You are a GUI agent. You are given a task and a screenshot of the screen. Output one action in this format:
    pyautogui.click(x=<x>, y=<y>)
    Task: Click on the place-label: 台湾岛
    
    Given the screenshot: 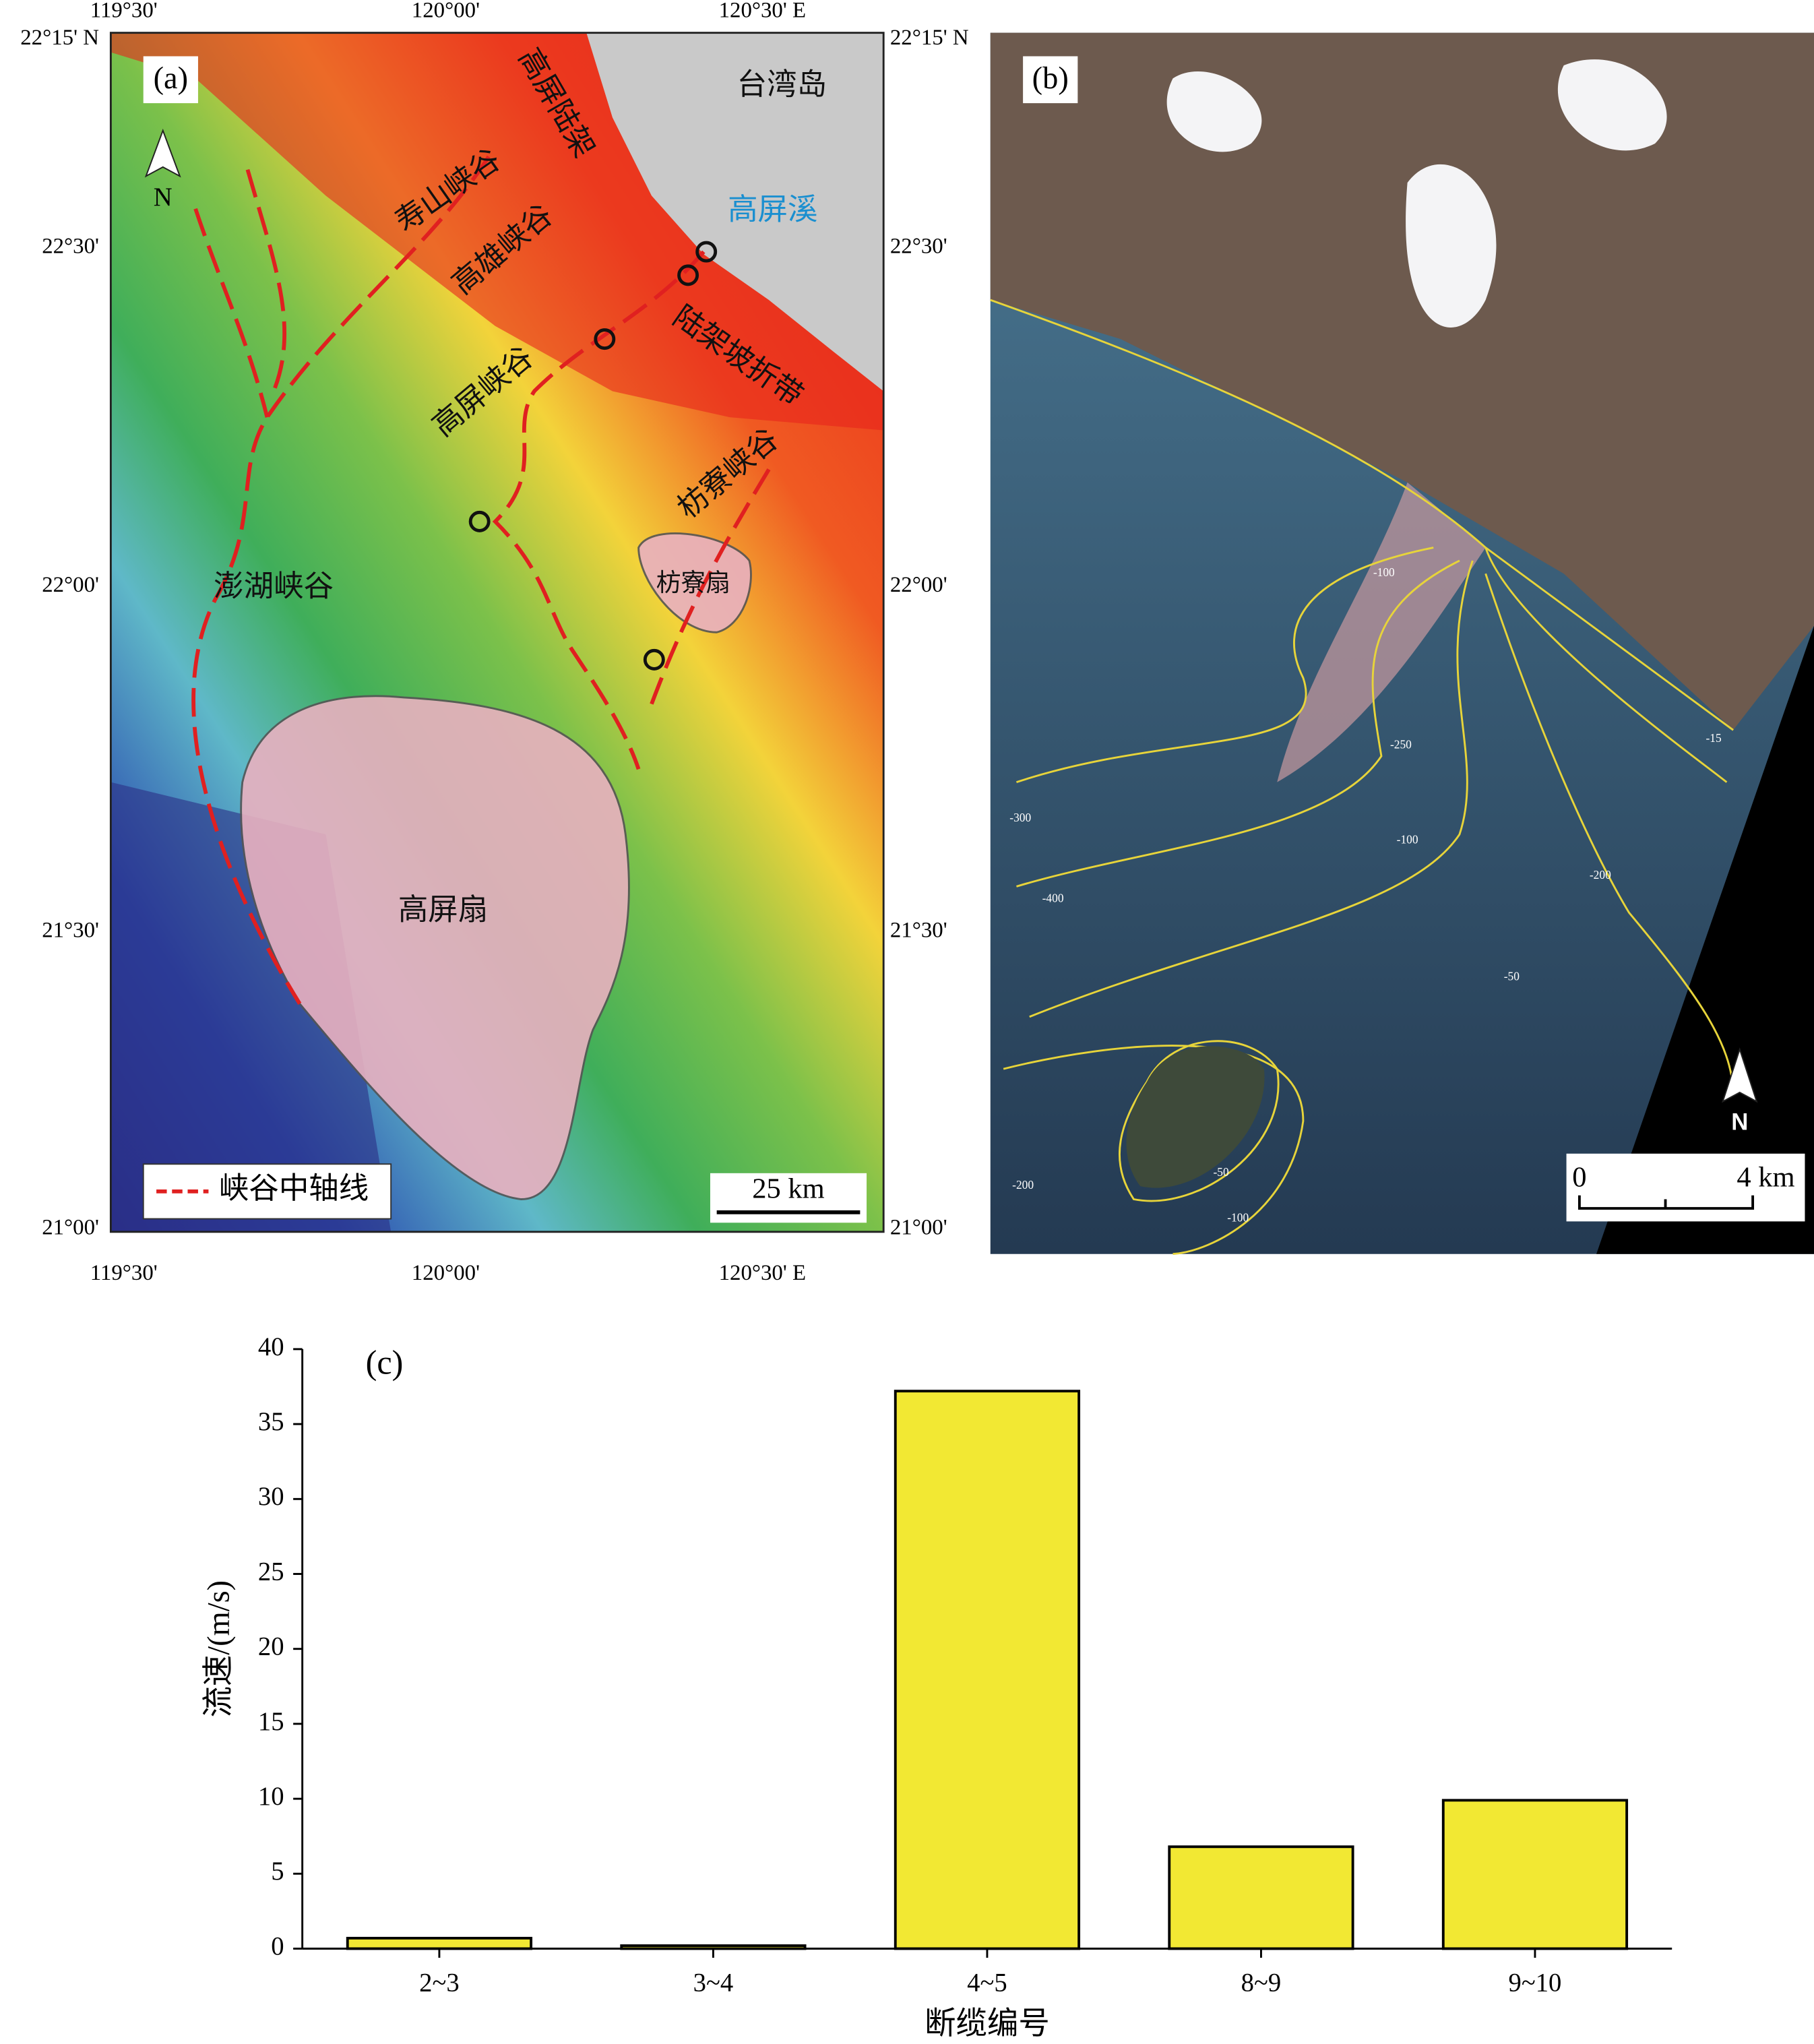 What is the action you would take?
    pyautogui.click(x=782, y=84)
    